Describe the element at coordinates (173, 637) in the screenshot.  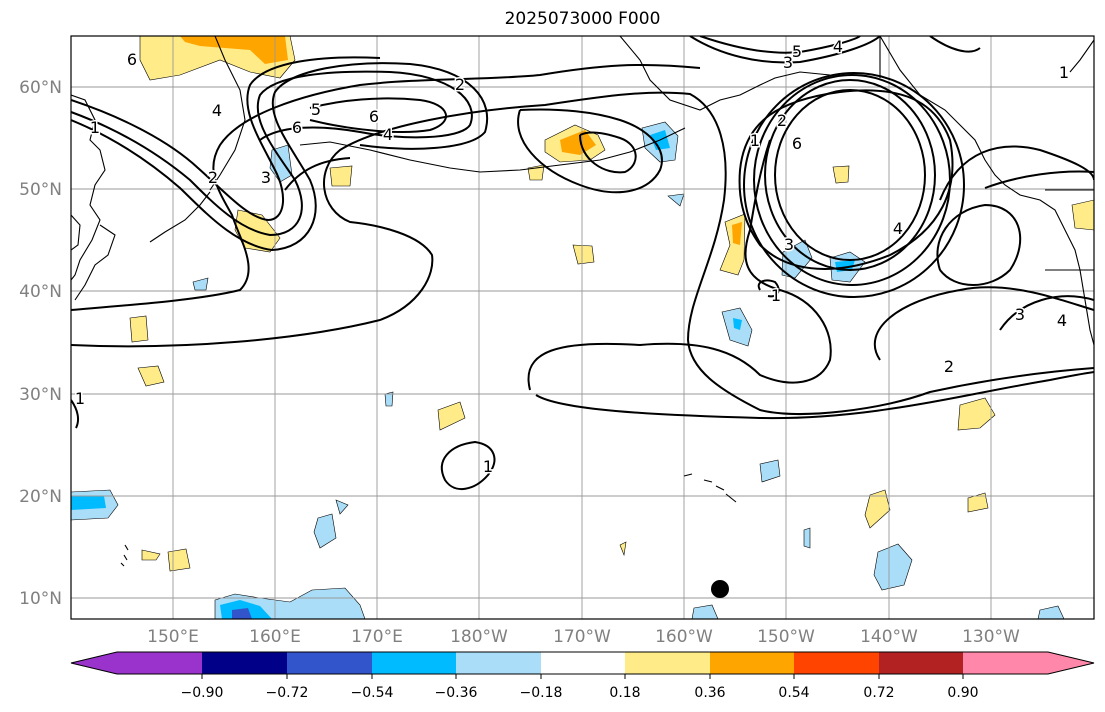
I see `x-tick-label: 150°E` at that location.